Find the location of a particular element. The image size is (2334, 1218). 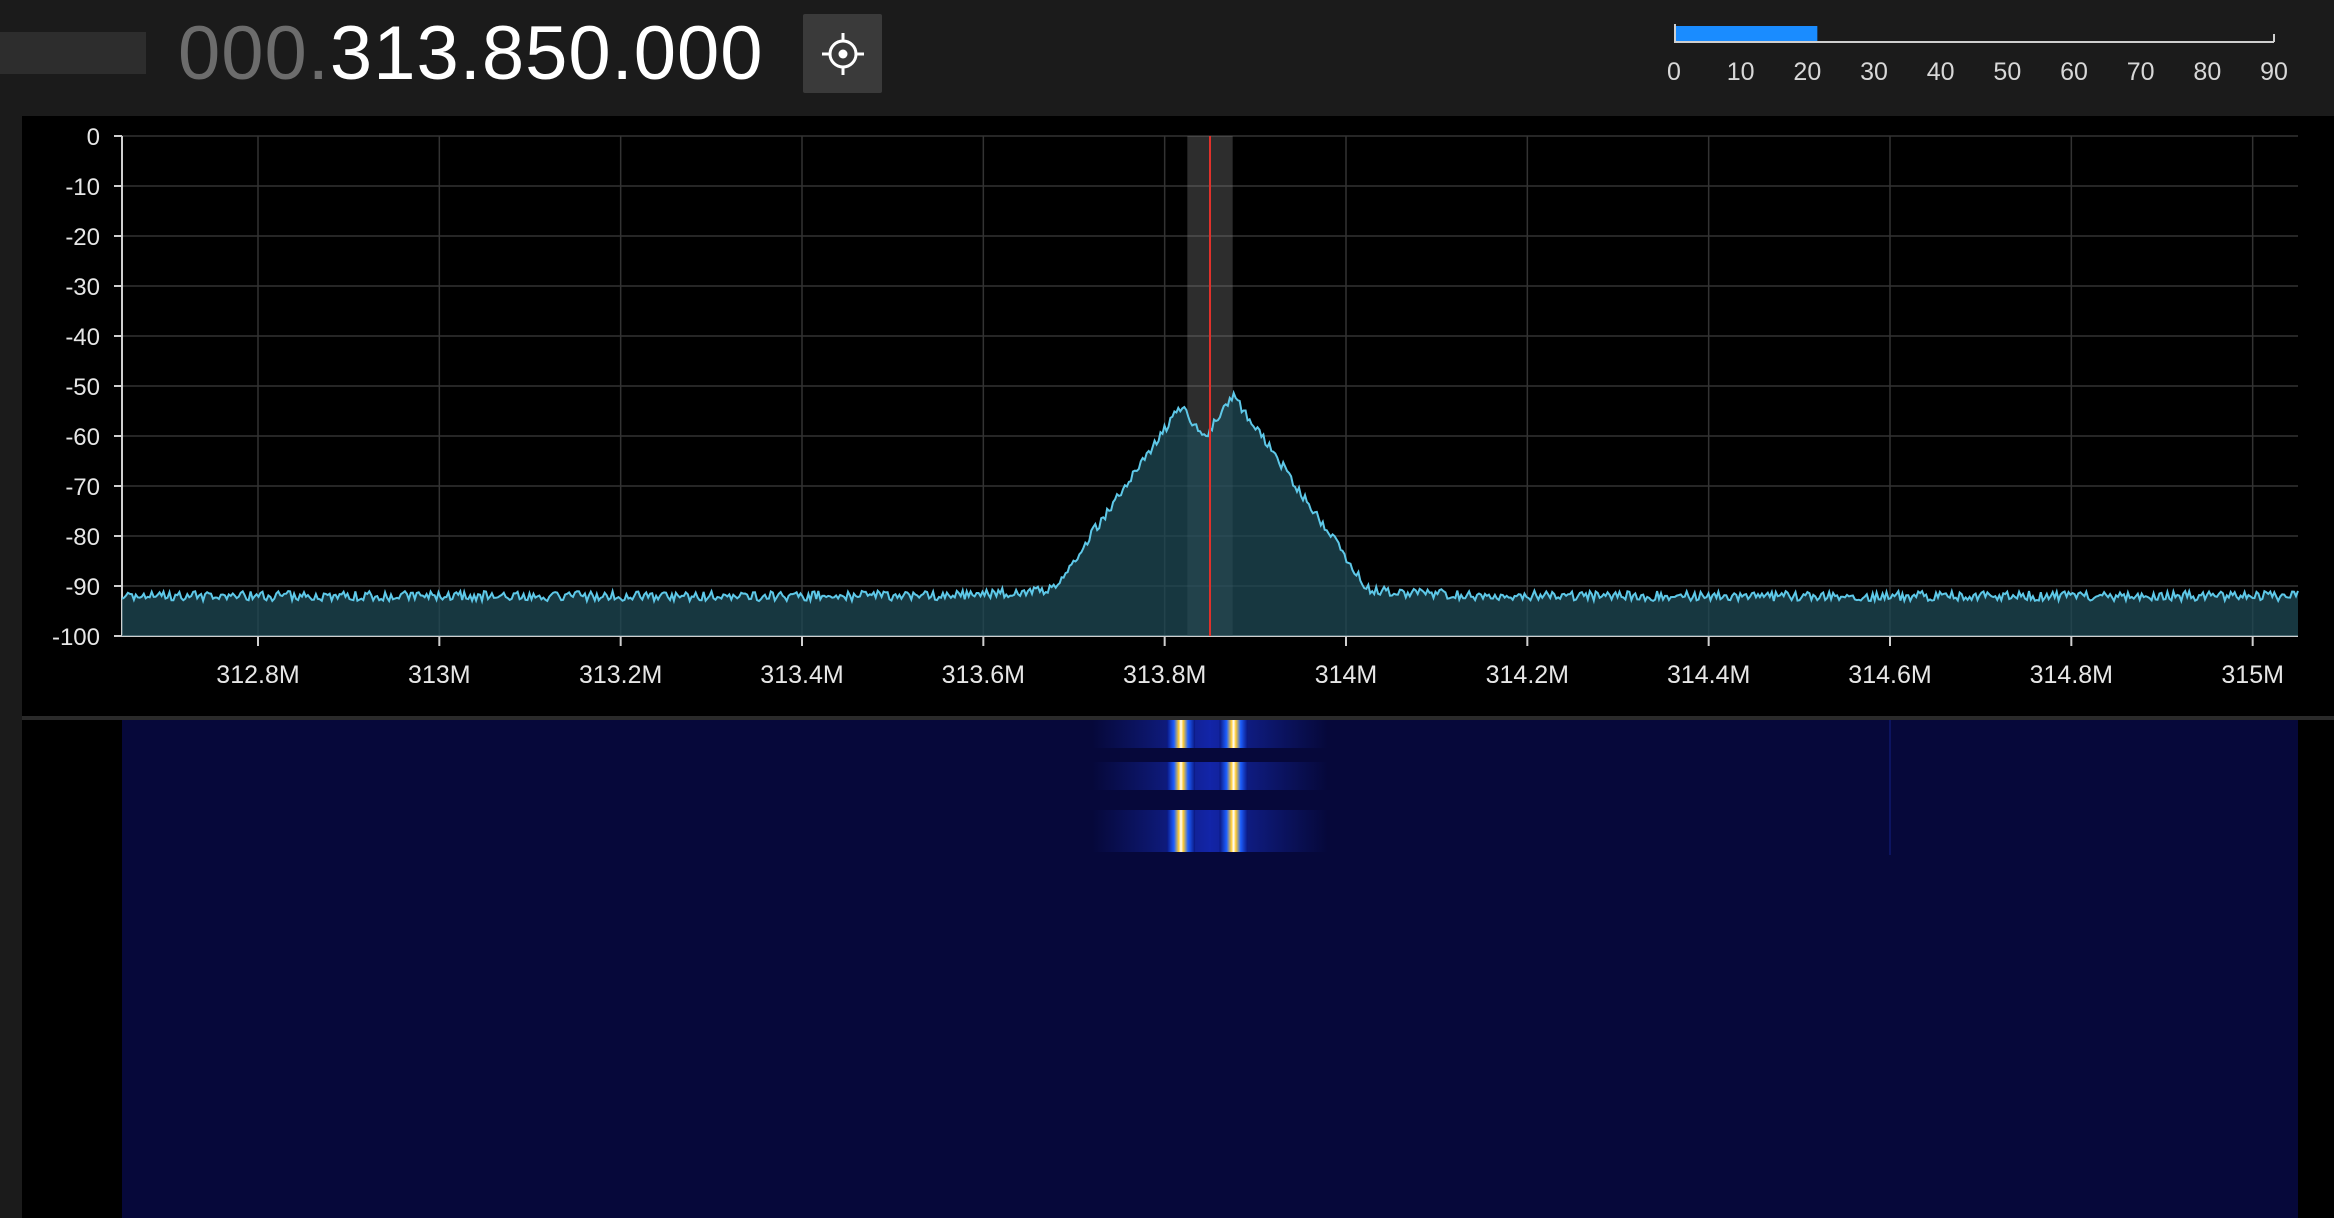

spectrum-x-tick-label: 314.8M is located at coordinates (2071, 675).